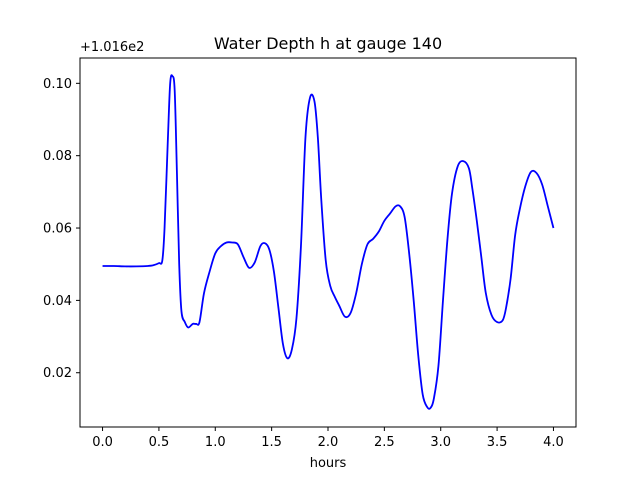  What do you see at coordinates (102, 442) in the screenshot?
I see `x-tick-label: 0.0` at bounding box center [102, 442].